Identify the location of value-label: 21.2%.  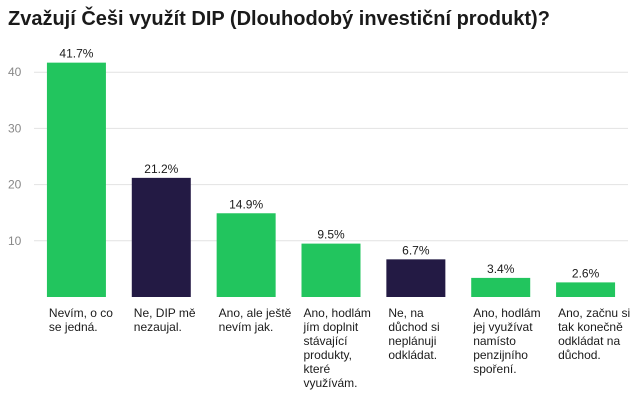
(161, 169).